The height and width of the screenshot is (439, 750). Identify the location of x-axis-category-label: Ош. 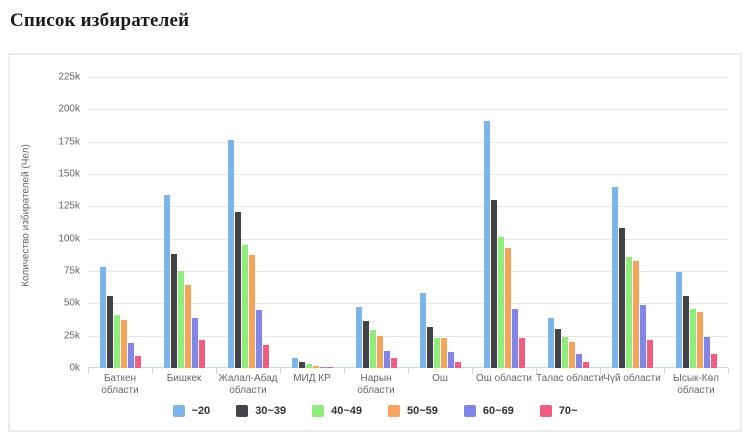
(440, 378).